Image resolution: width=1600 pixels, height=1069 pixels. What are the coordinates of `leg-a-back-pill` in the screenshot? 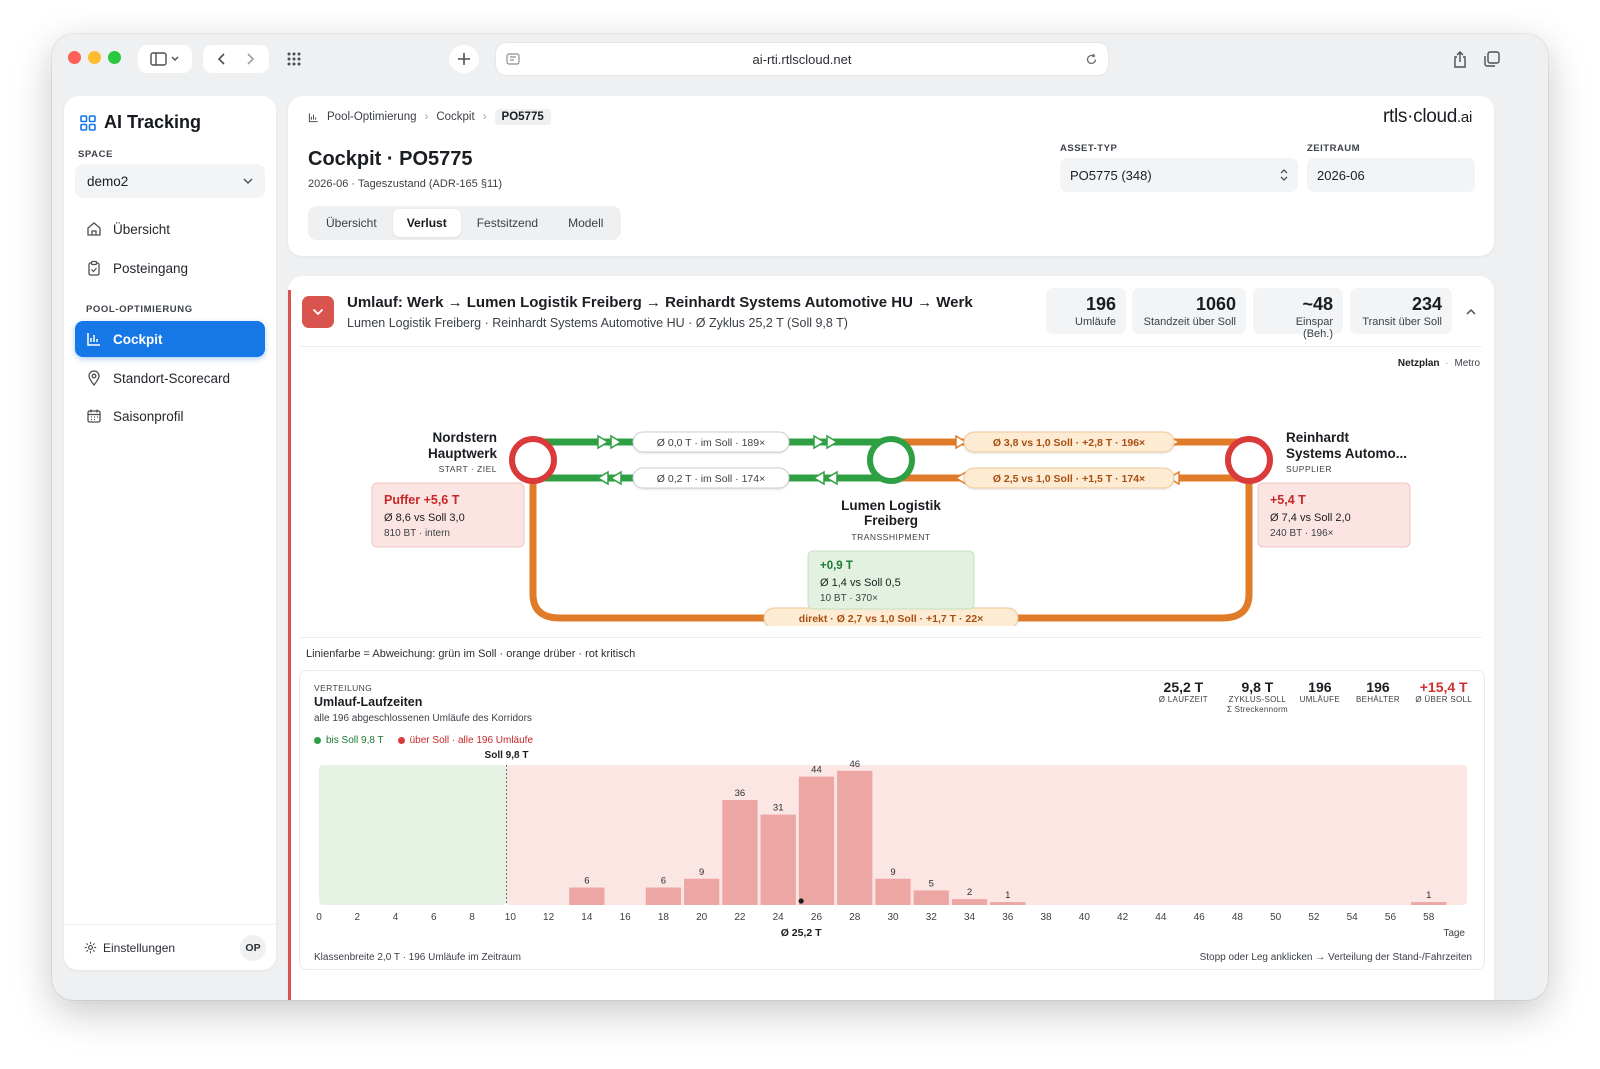 It's located at (711, 478).